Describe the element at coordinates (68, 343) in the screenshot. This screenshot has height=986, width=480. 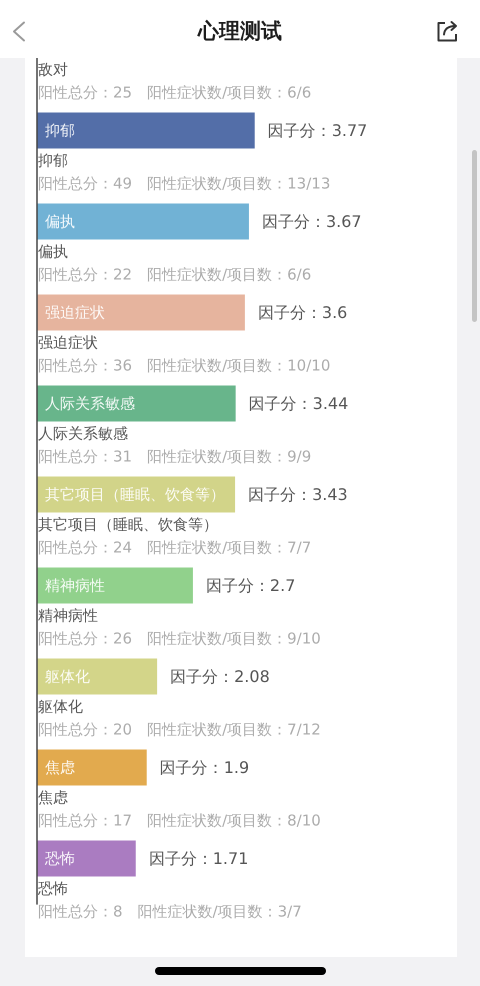
I see `y-tick-label: 强迫症状` at that location.